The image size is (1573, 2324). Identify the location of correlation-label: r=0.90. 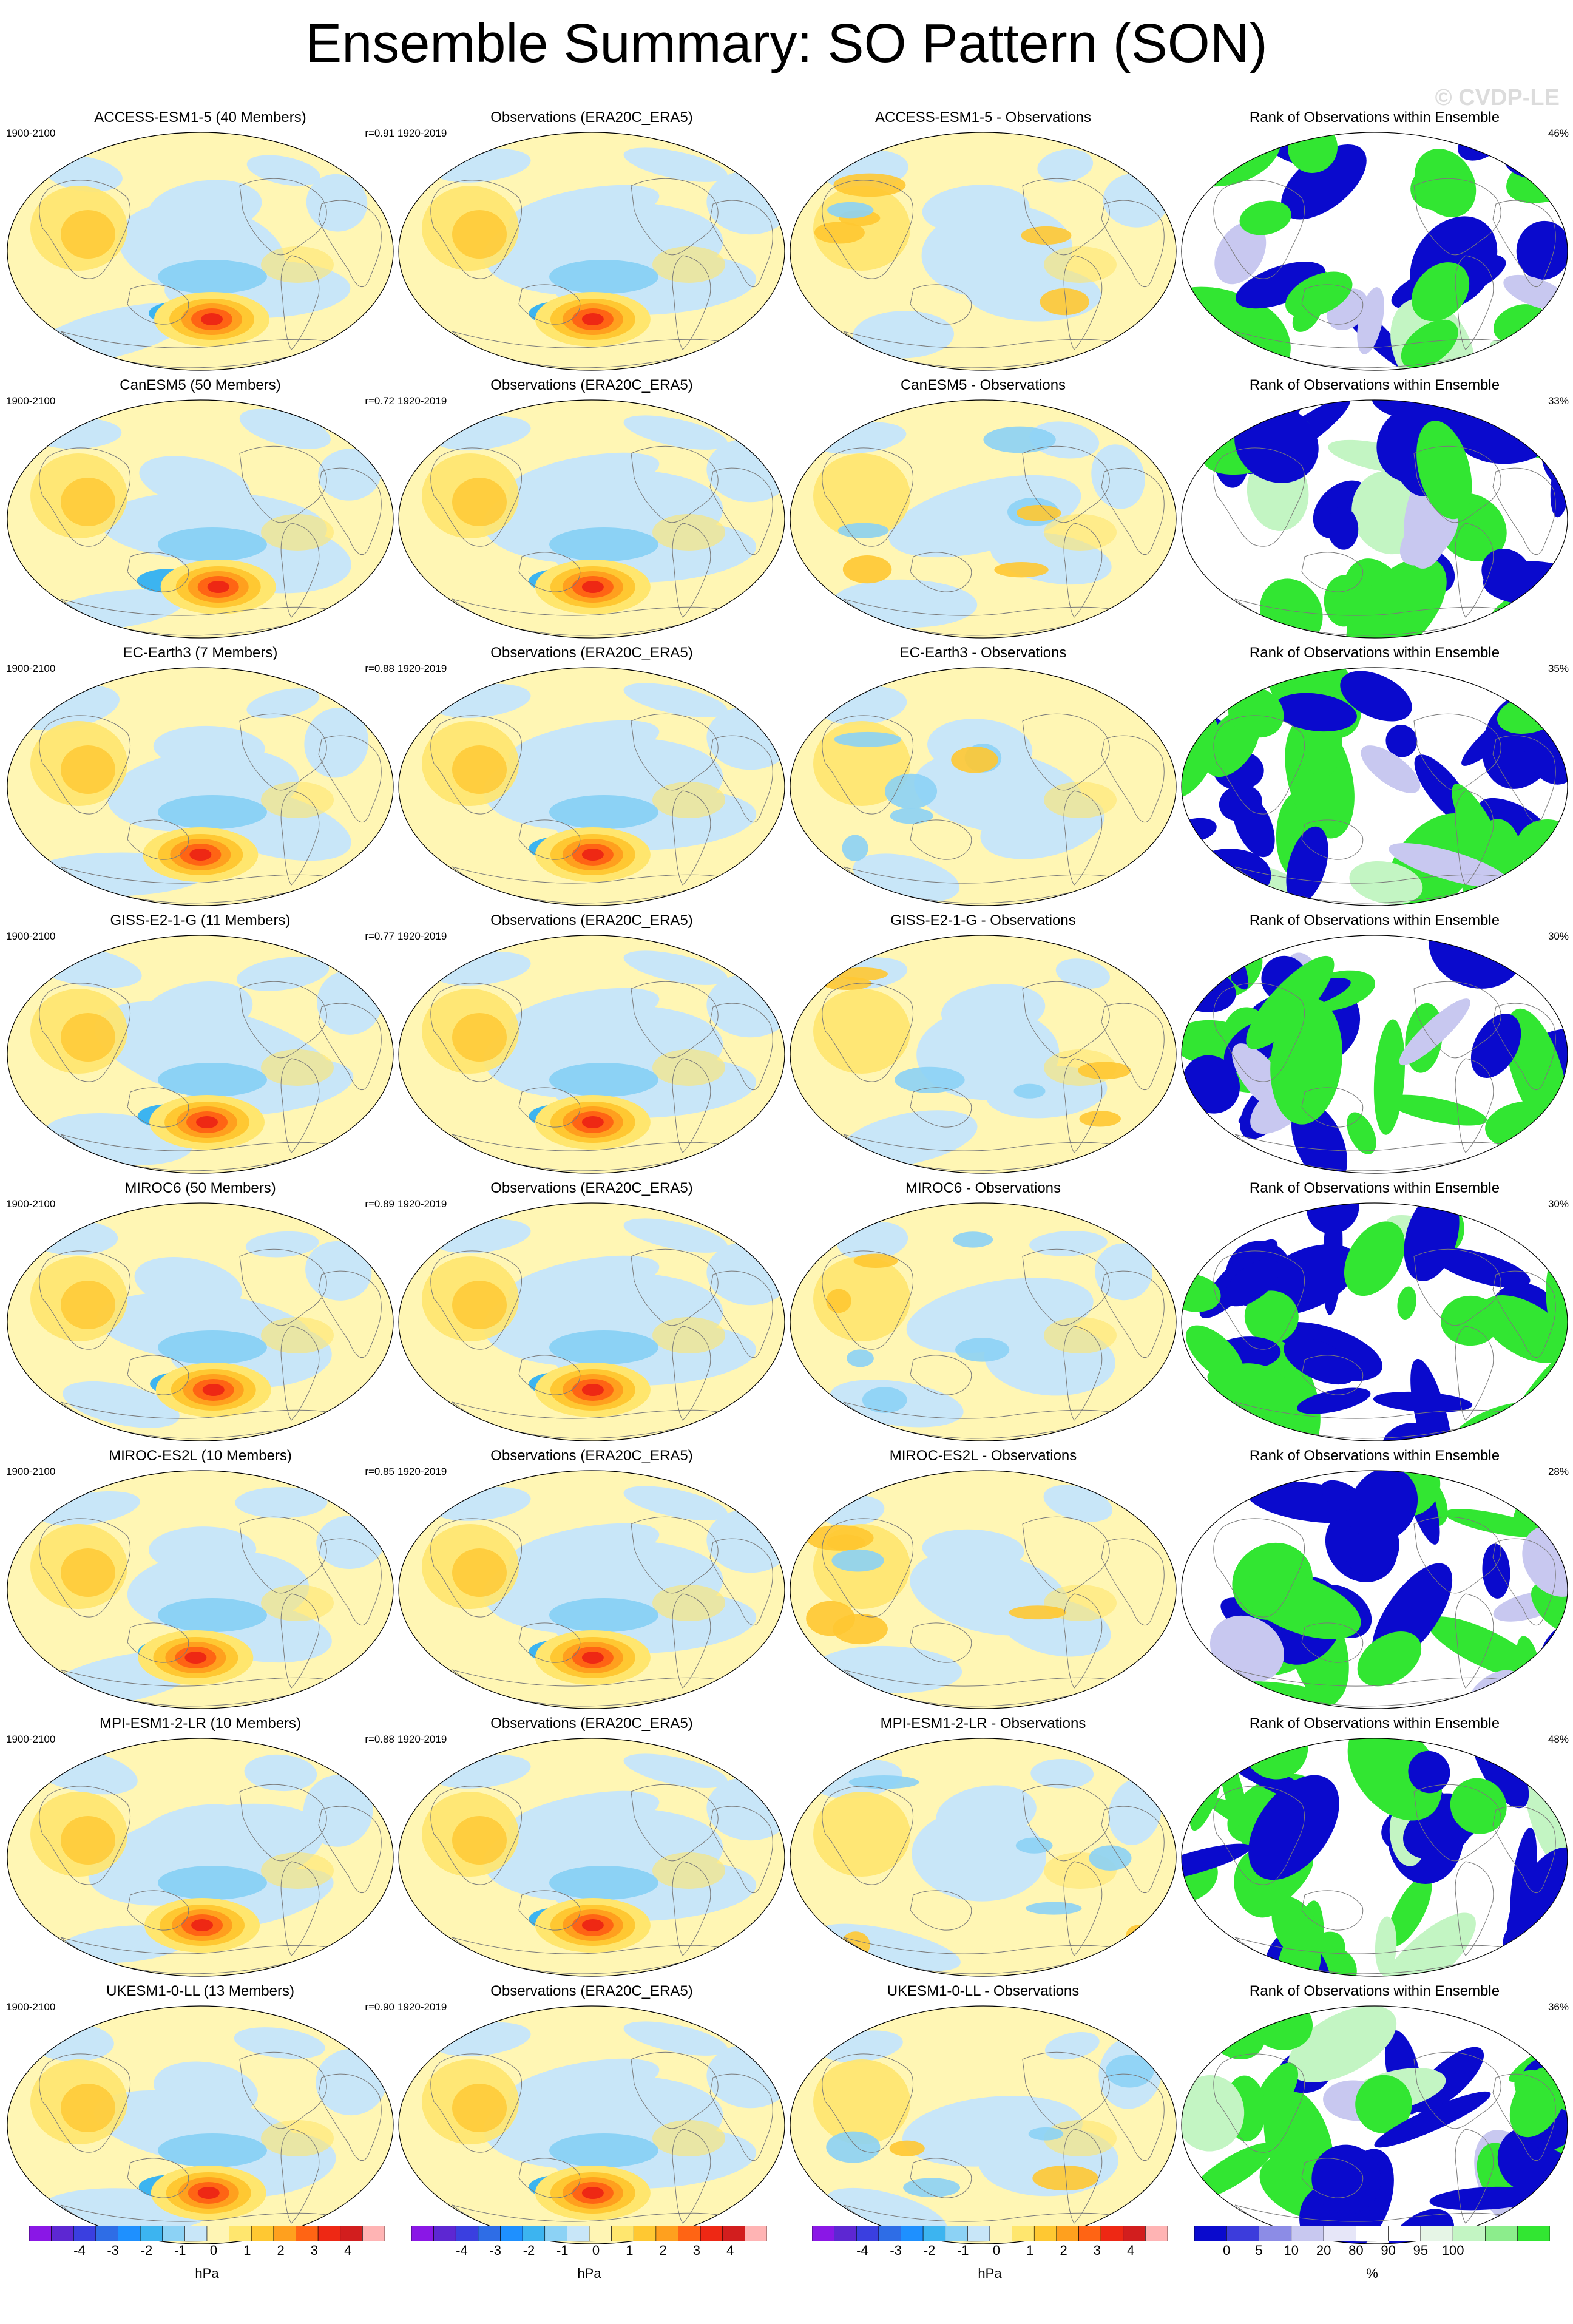
(380, 2007).